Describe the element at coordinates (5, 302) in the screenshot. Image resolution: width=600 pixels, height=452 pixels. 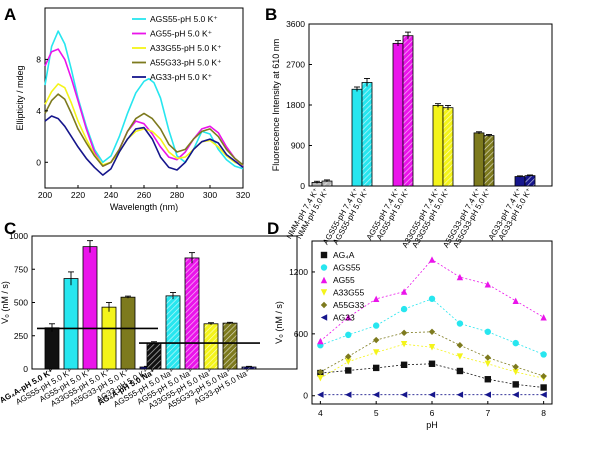
I see `cd-y-axis-label: V₀ (nM / s)` at that location.